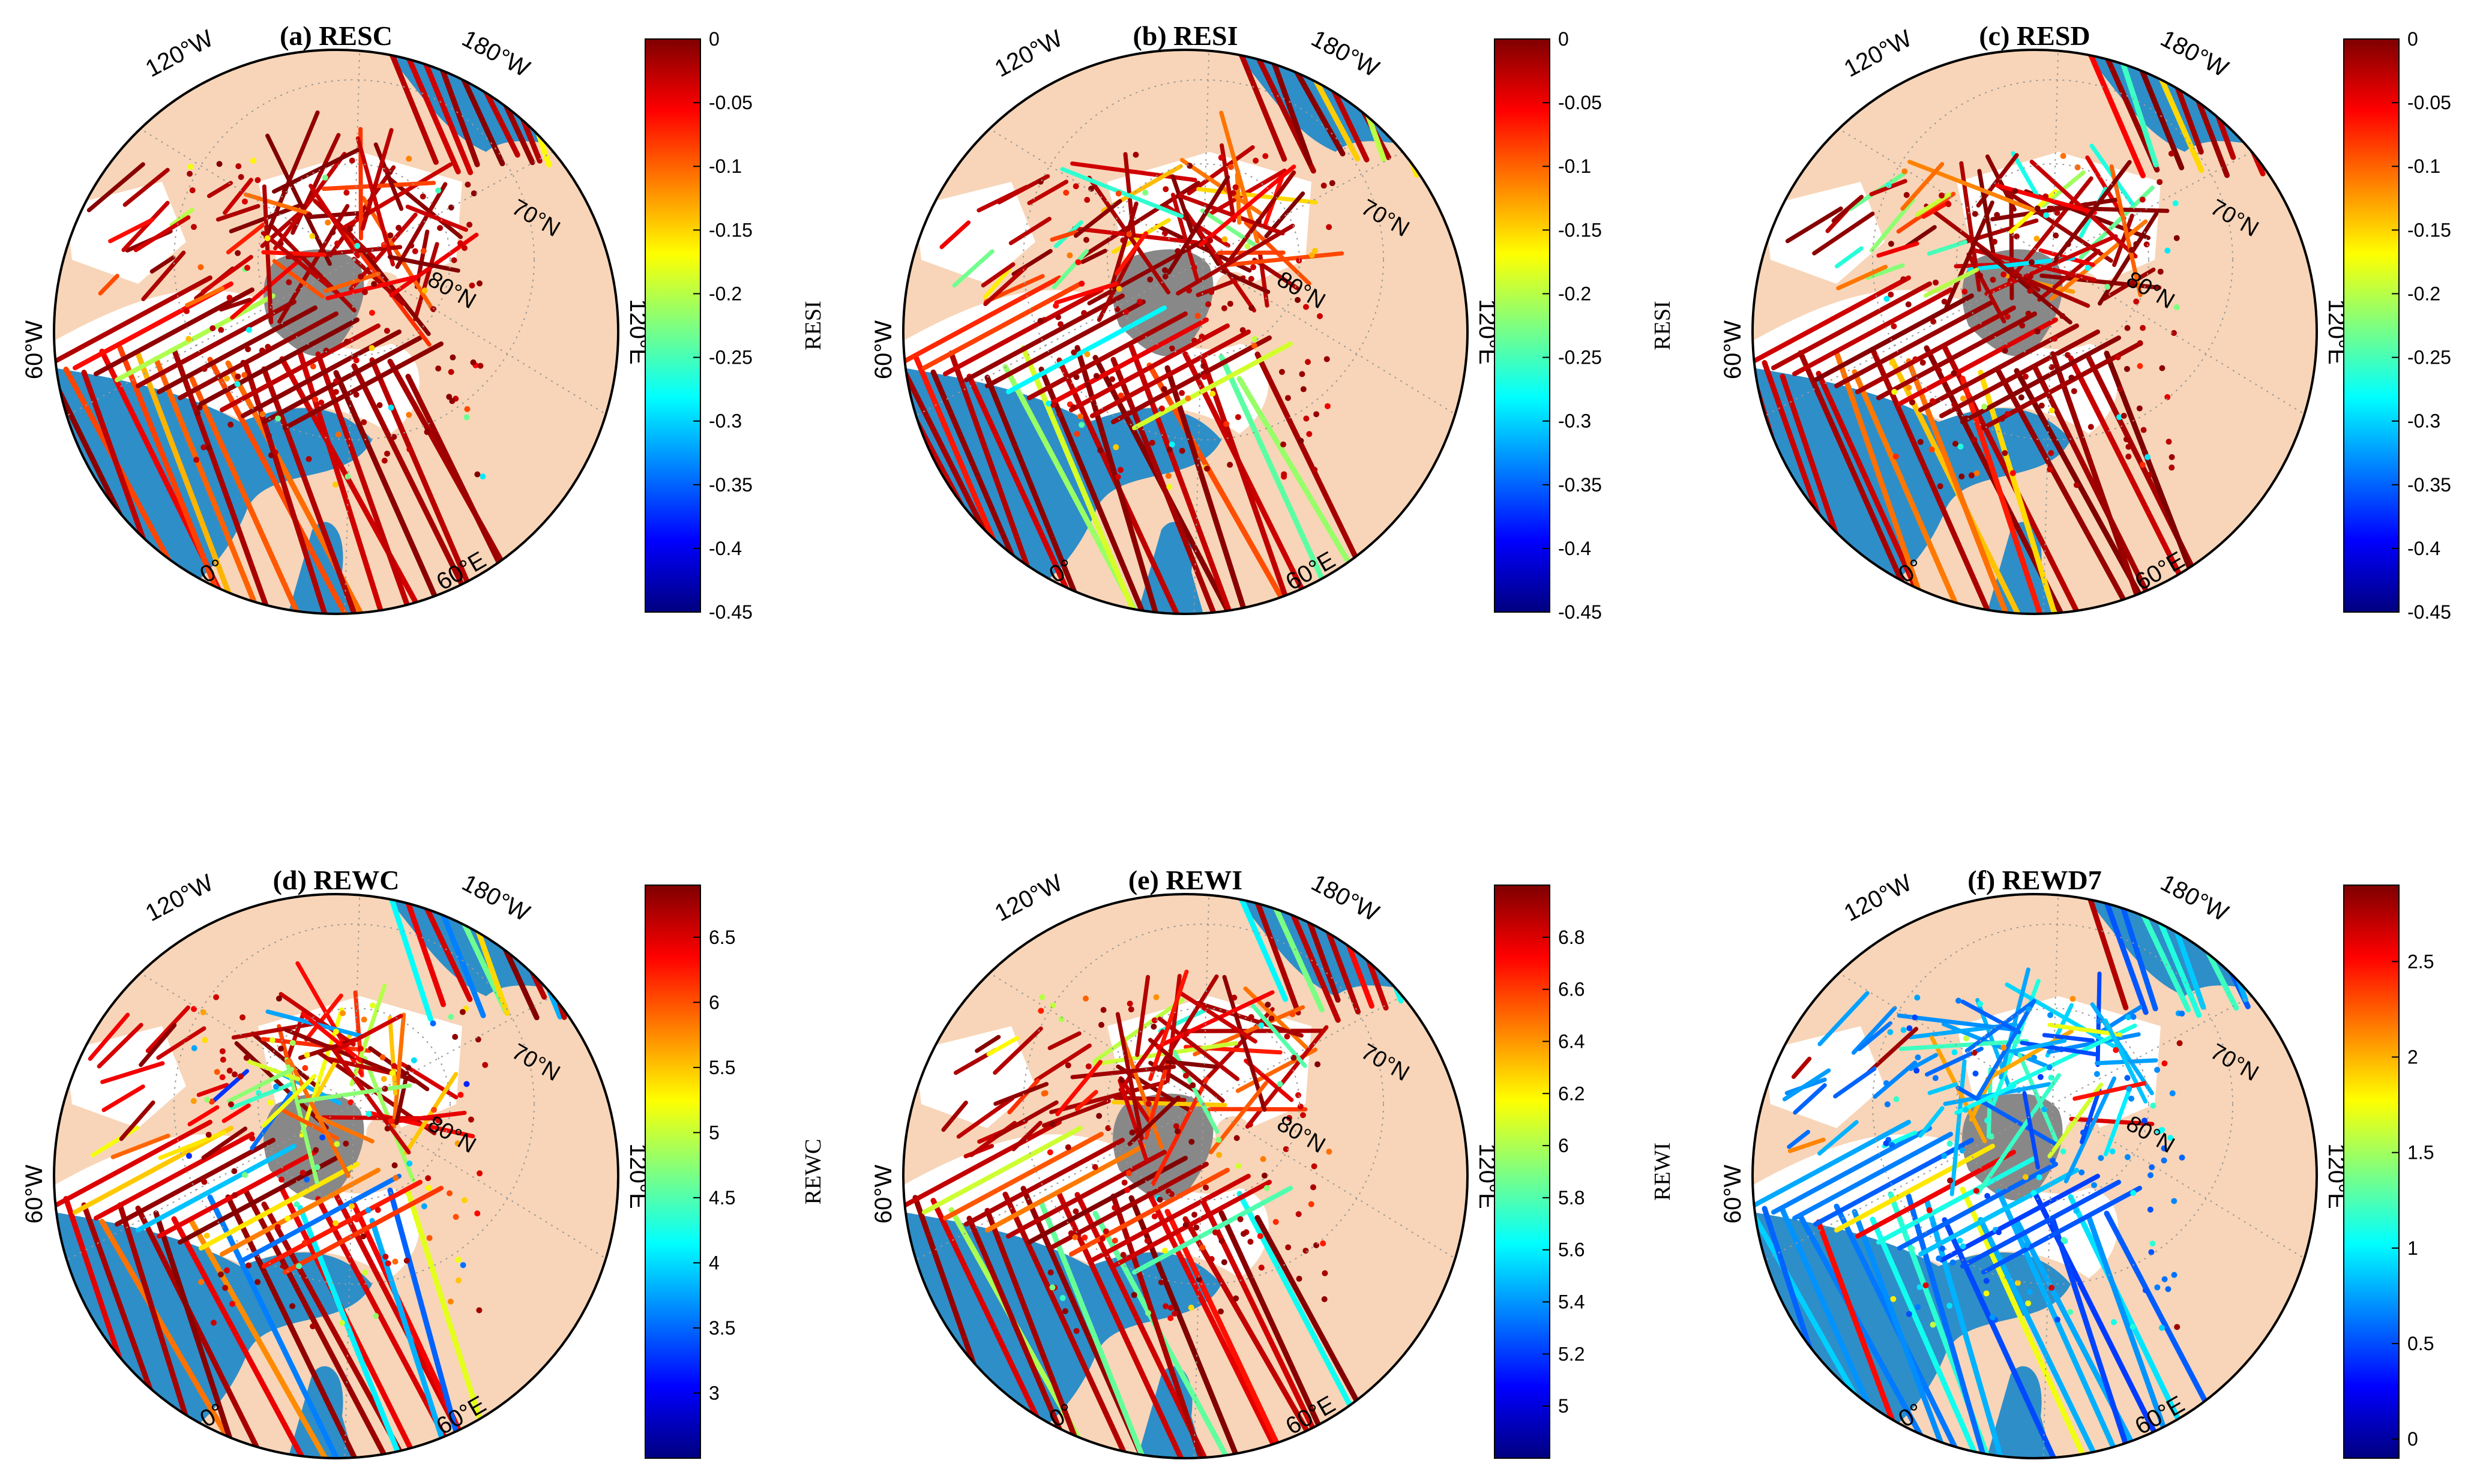 This screenshot has width=2492, height=1484. I want to click on longitude-label: 60°W, so click(34, 349).